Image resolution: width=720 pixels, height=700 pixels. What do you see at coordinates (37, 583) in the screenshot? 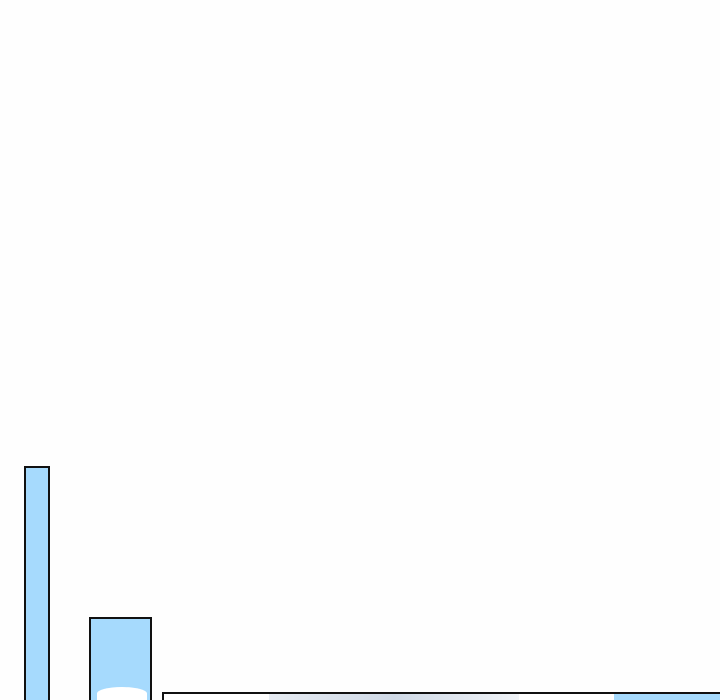
I see `comic-panel-narrow` at bounding box center [37, 583].